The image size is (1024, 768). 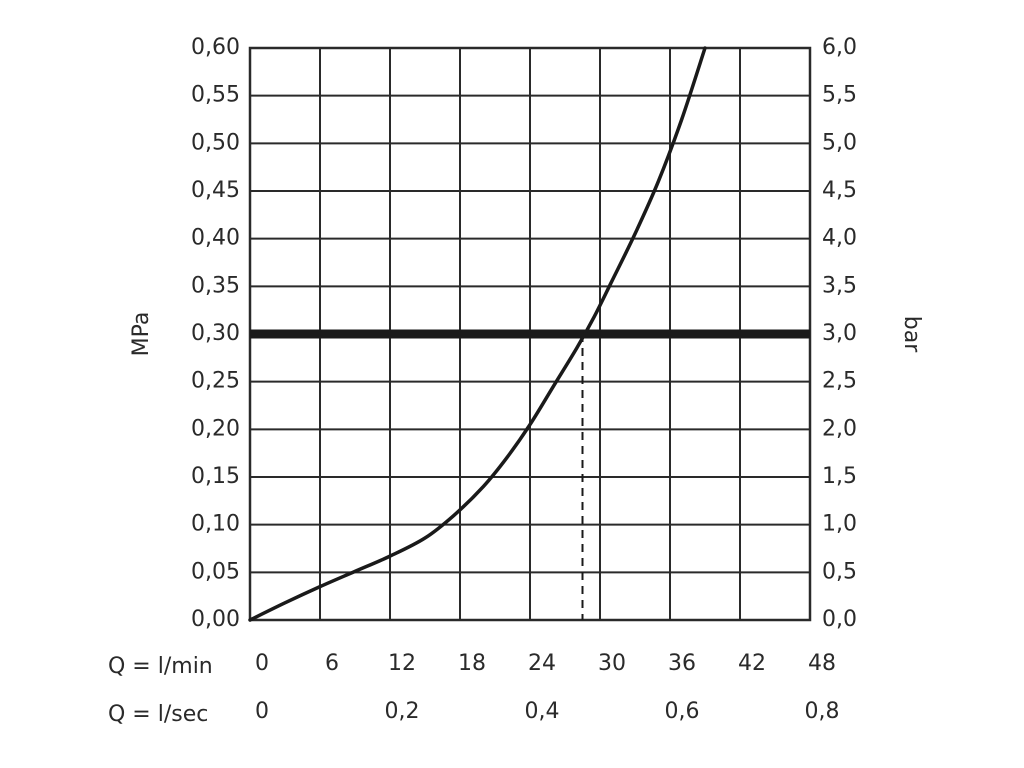 What do you see at coordinates (839, 190) in the screenshot?
I see `y-right-tick-label: 4,5` at bounding box center [839, 190].